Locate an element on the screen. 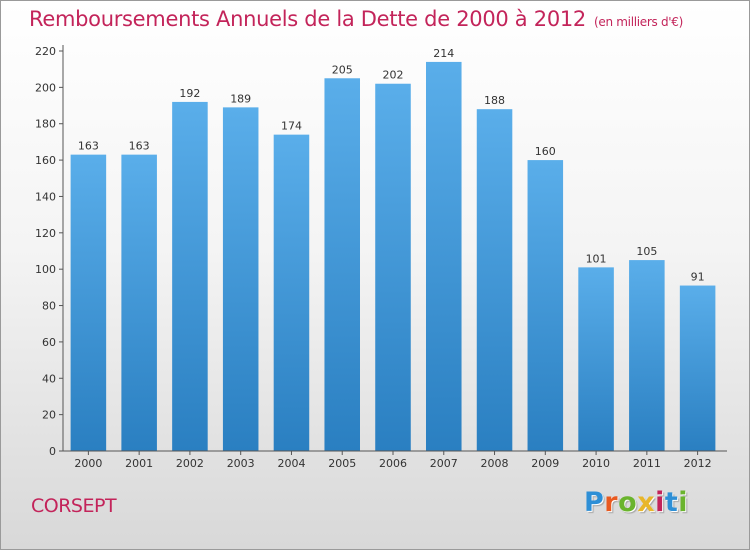 The height and width of the screenshot is (550, 750). logo-letter: r is located at coordinates (611, 502).